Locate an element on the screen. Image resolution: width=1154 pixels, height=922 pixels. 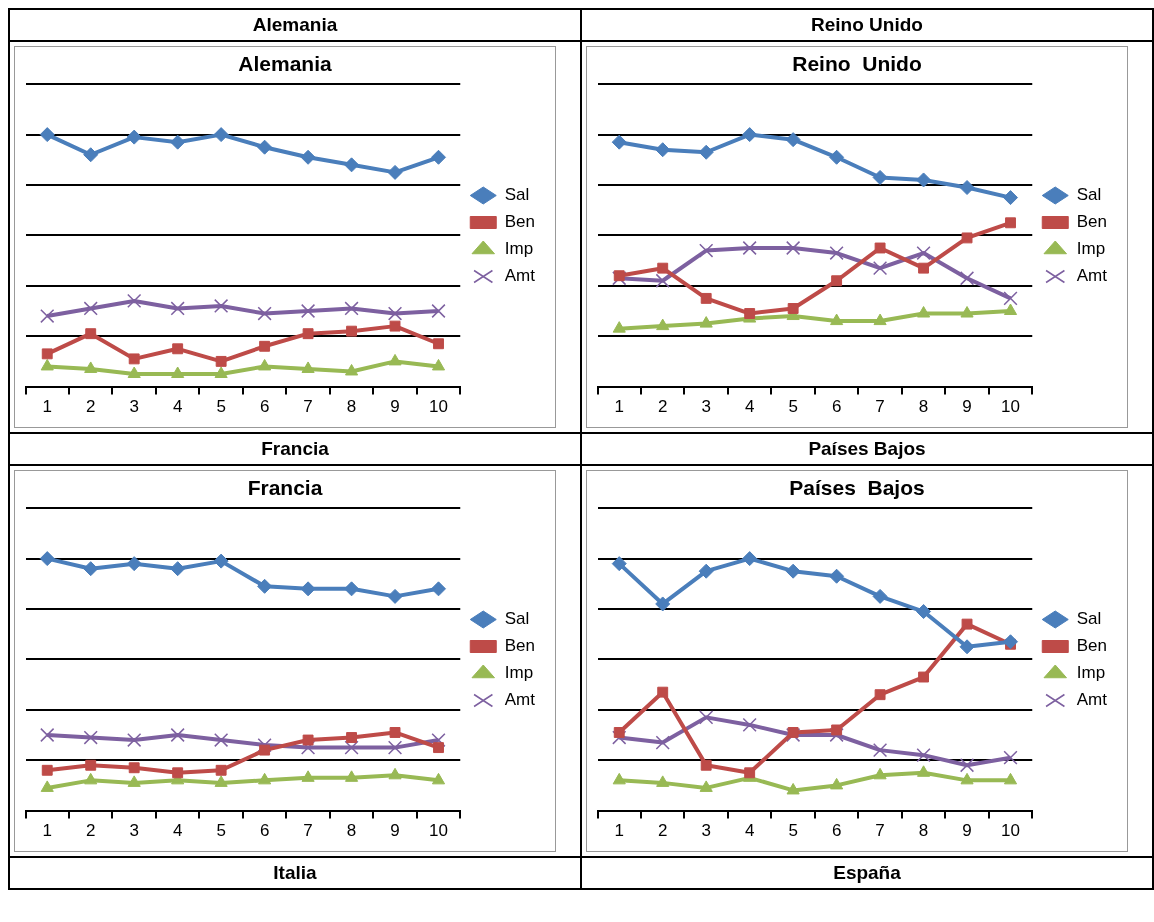
chart-title: Alemania is located at coordinates (285, 64).